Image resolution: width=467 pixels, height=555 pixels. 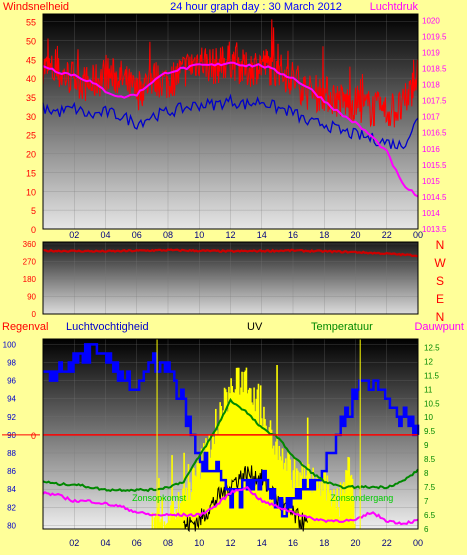 What do you see at coordinates (11, 417) in the screenshot?
I see `y-tick-label: 92` at bounding box center [11, 417].